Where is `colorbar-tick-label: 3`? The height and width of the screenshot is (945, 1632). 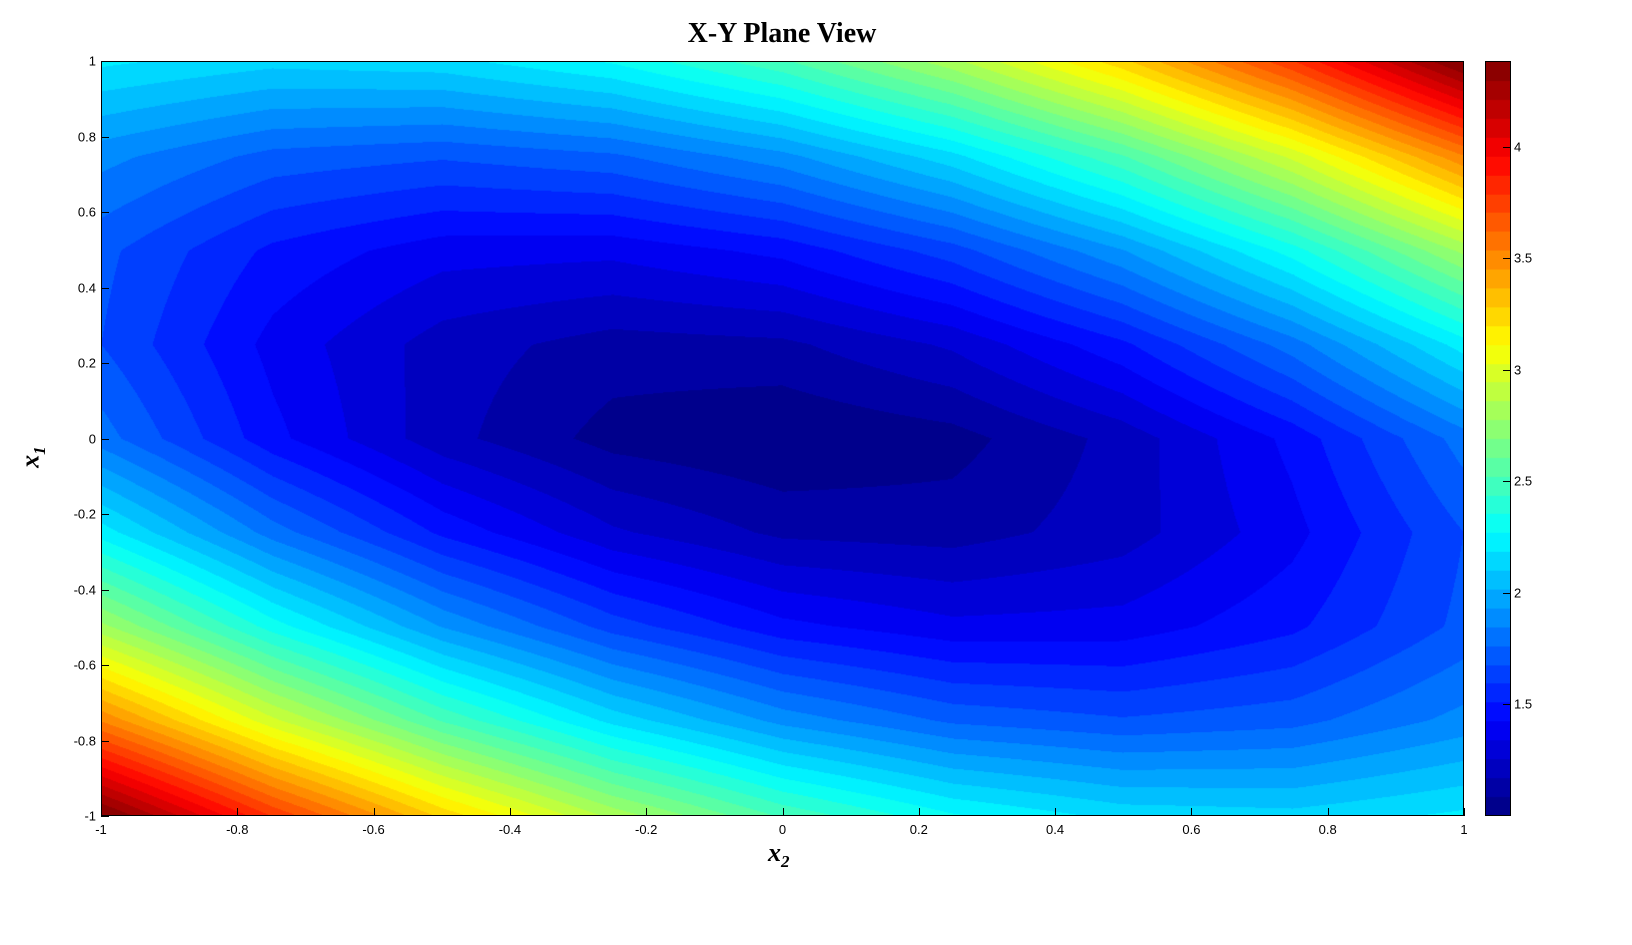
colorbar-tick-label: 3 is located at coordinates (1518, 370).